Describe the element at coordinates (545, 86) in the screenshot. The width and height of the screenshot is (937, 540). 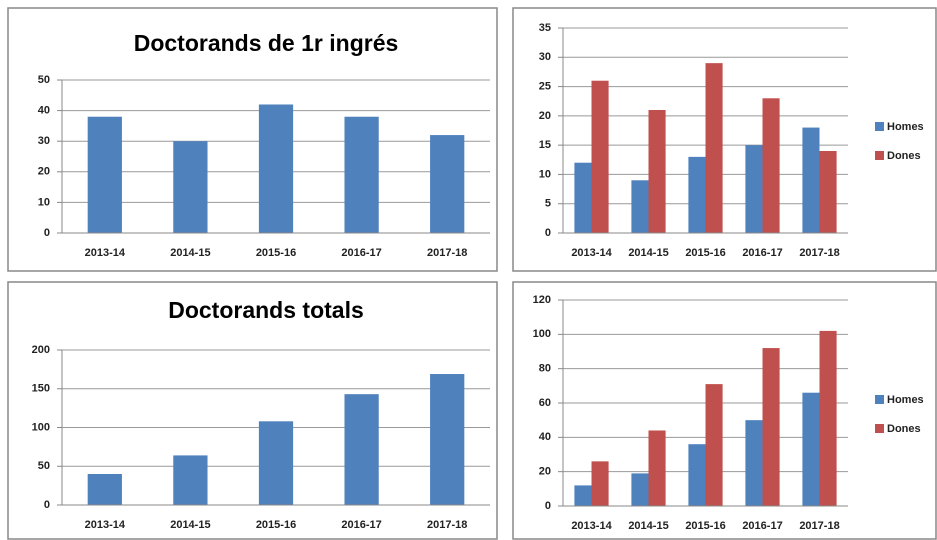
I see `y-tick-label: 25` at that location.